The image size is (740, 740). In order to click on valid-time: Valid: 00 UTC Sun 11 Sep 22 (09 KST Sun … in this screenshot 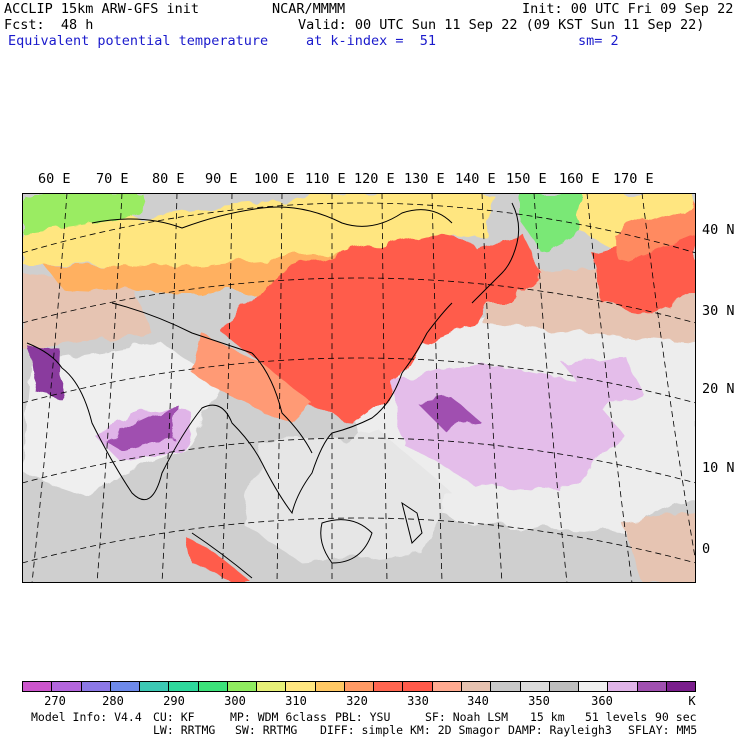, I will do `click(501, 25)`.